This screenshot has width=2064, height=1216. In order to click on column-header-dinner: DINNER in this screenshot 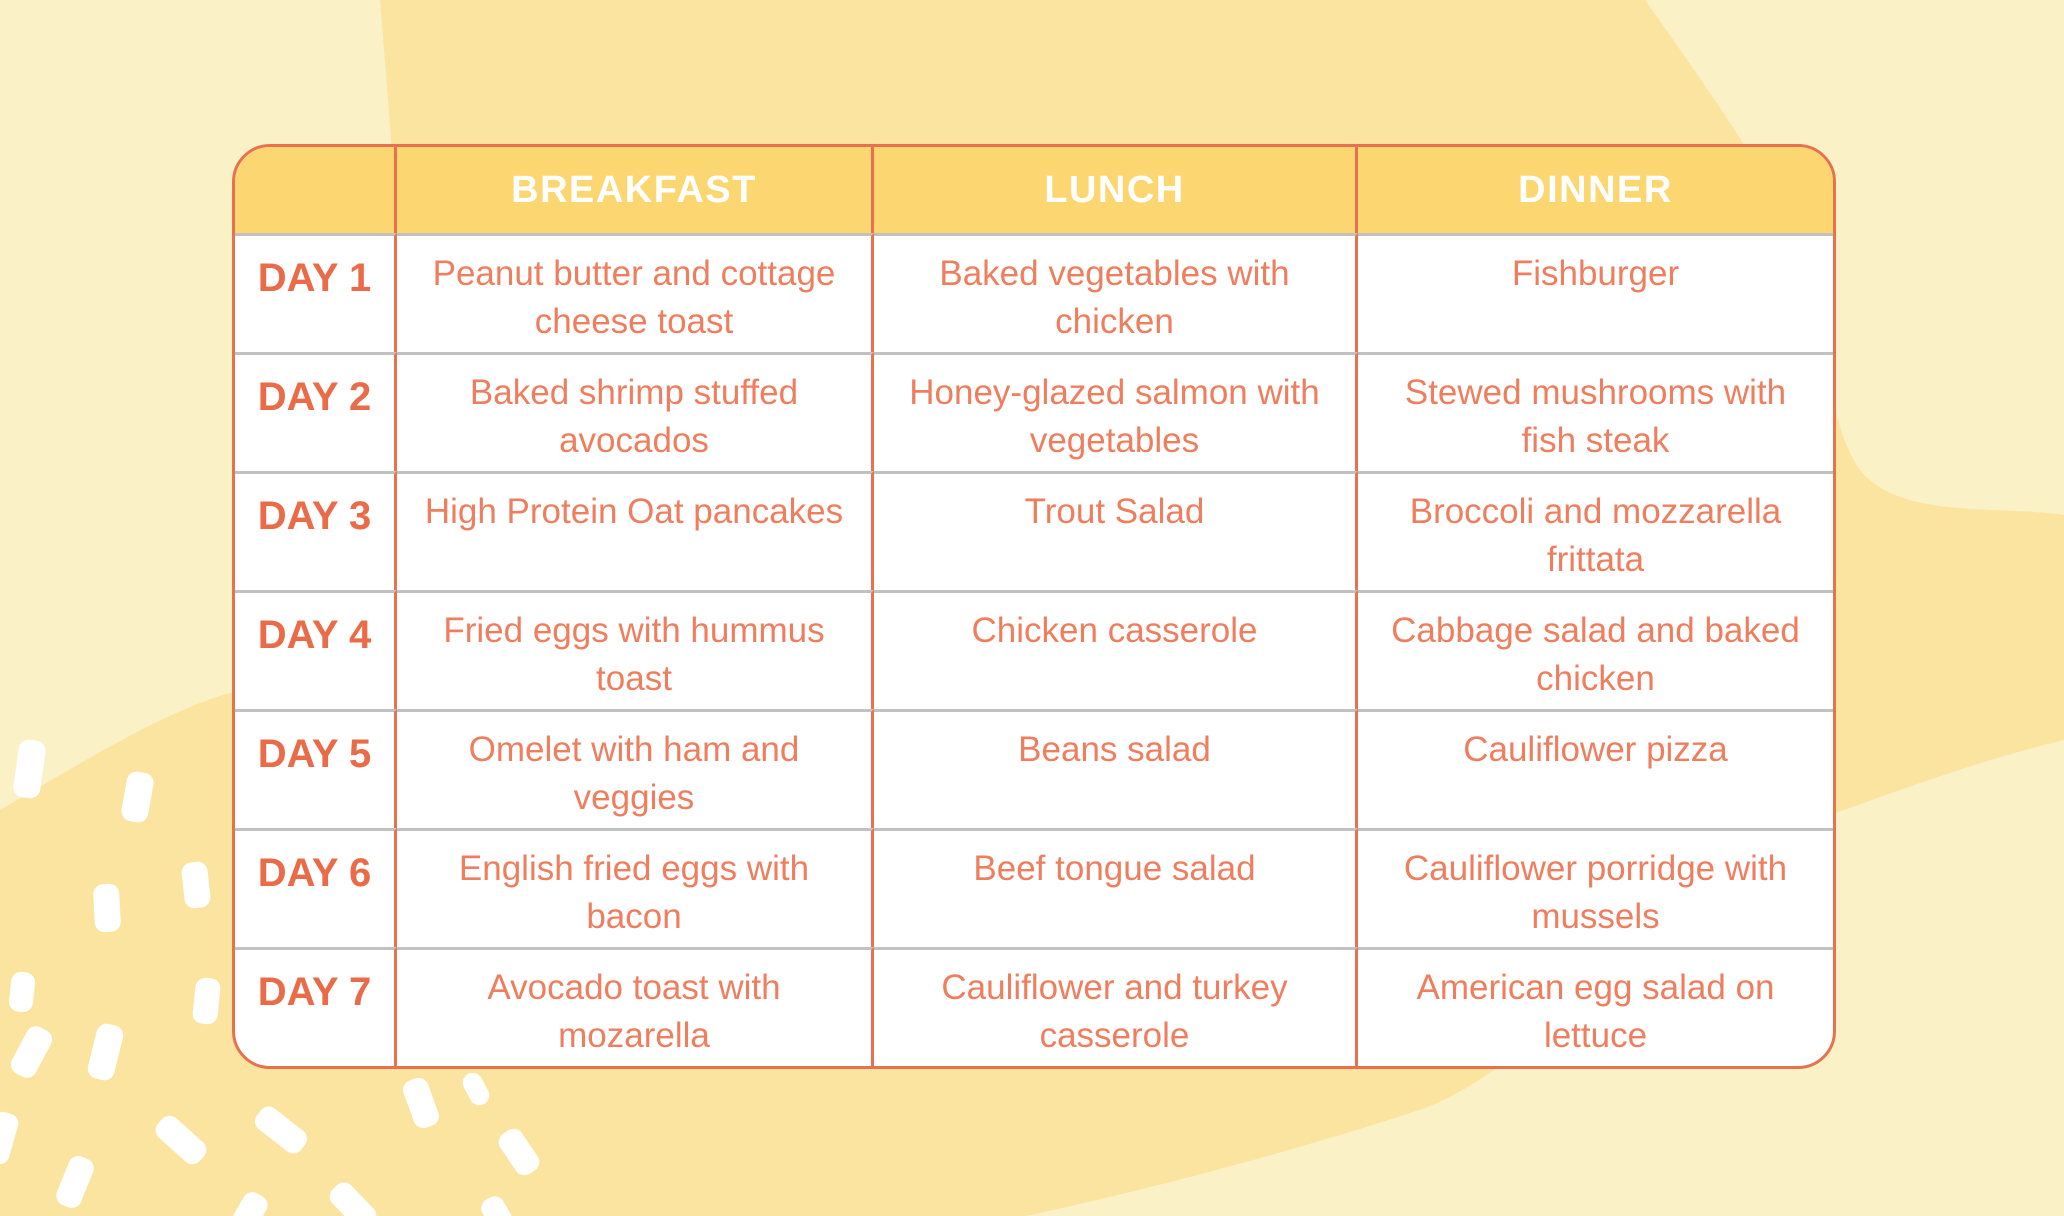, I will do `click(1595, 190)`.